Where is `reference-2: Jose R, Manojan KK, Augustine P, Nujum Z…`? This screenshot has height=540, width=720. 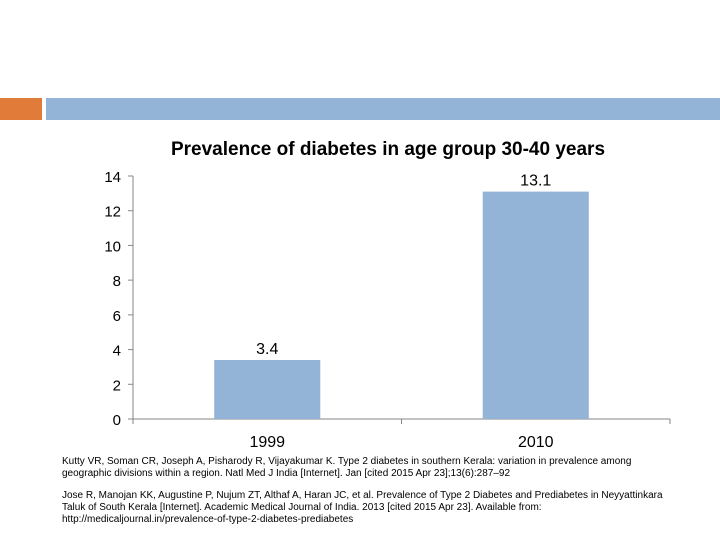 reference-2: Jose R, Manojan KK, Augustine P, Nujum Z… is located at coordinates (362, 507).